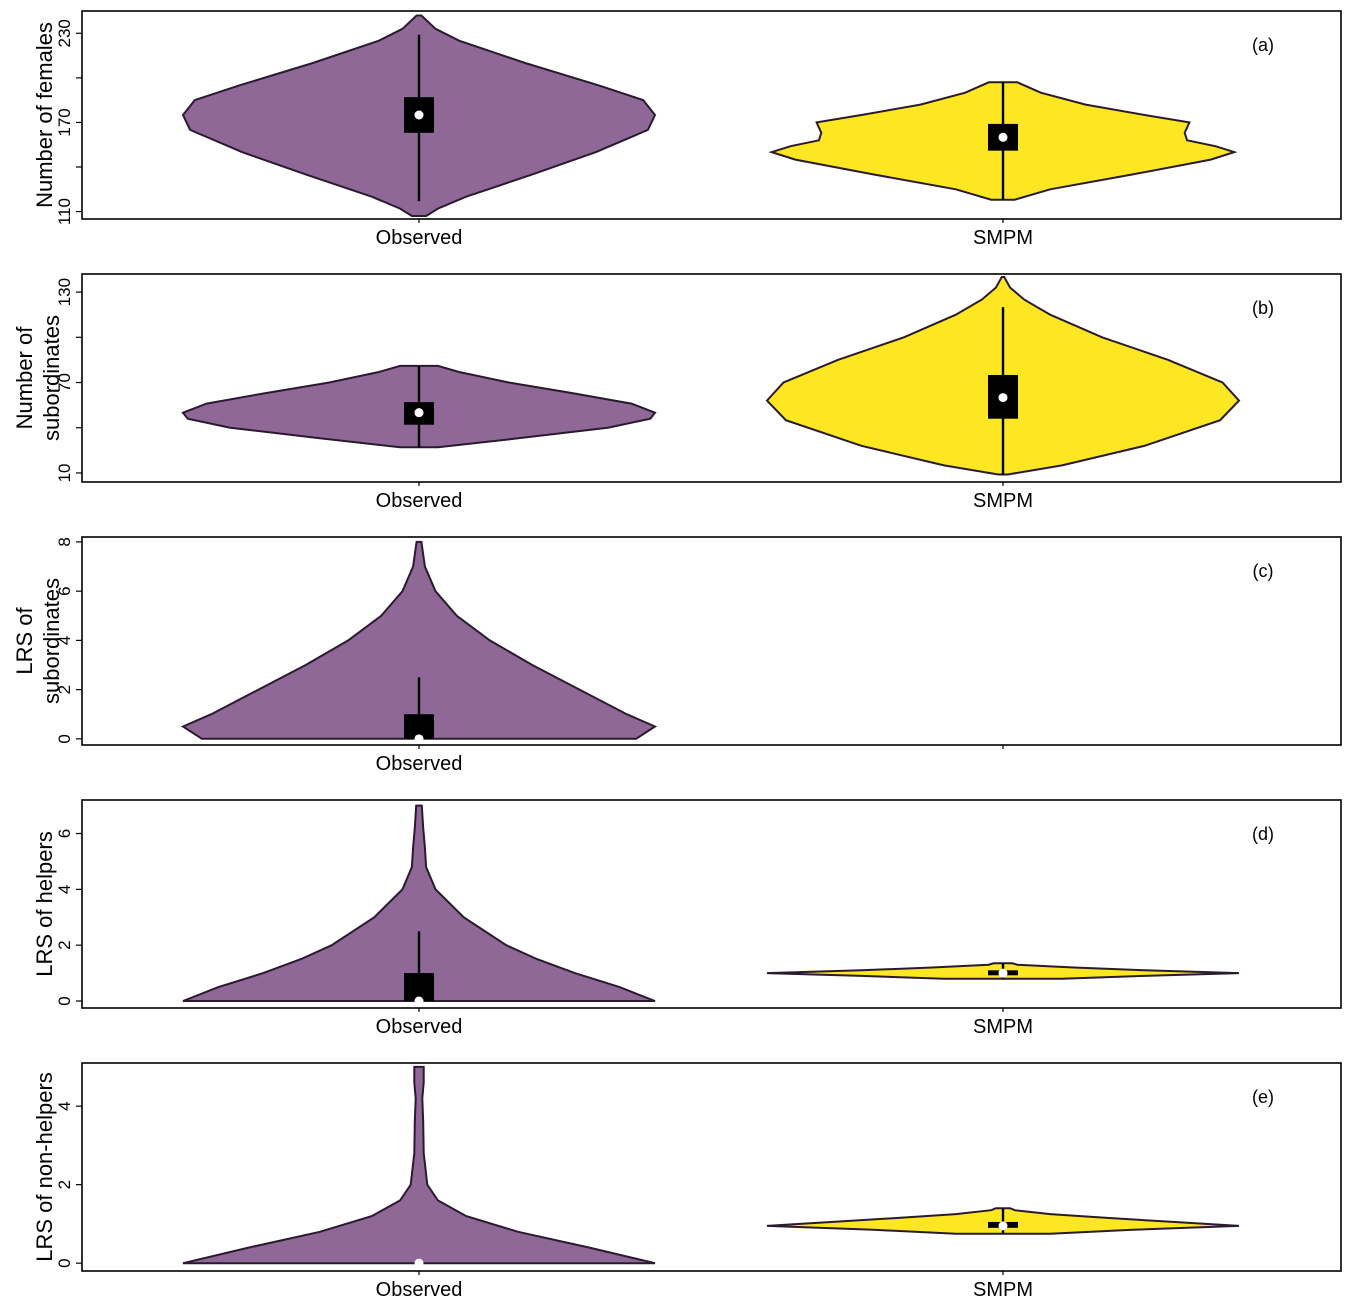 This screenshot has width=1346, height=1302. I want to click on y-axis-title: Number of females, so click(44, 115).